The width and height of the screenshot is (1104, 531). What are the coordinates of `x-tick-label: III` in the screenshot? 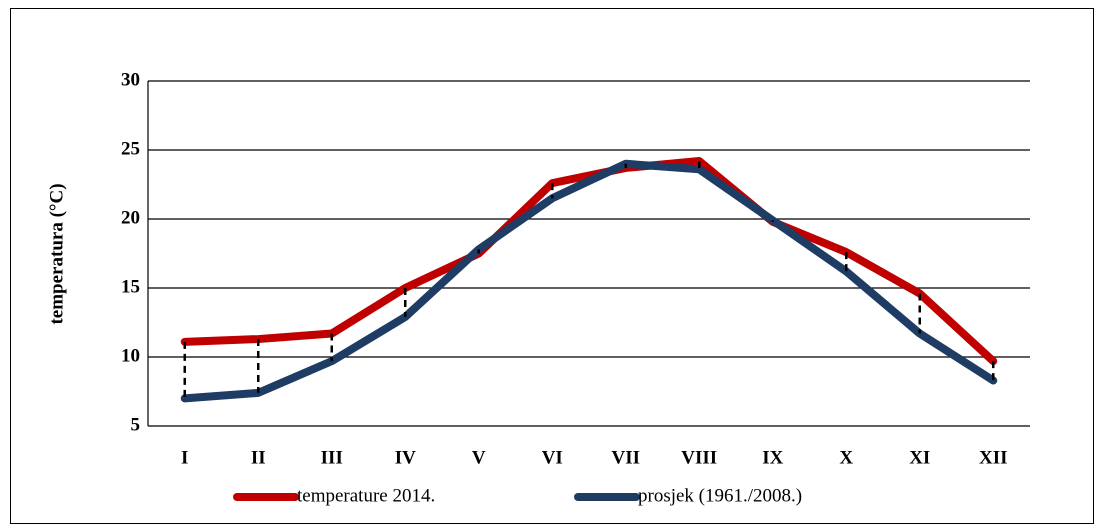 It's located at (332, 457).